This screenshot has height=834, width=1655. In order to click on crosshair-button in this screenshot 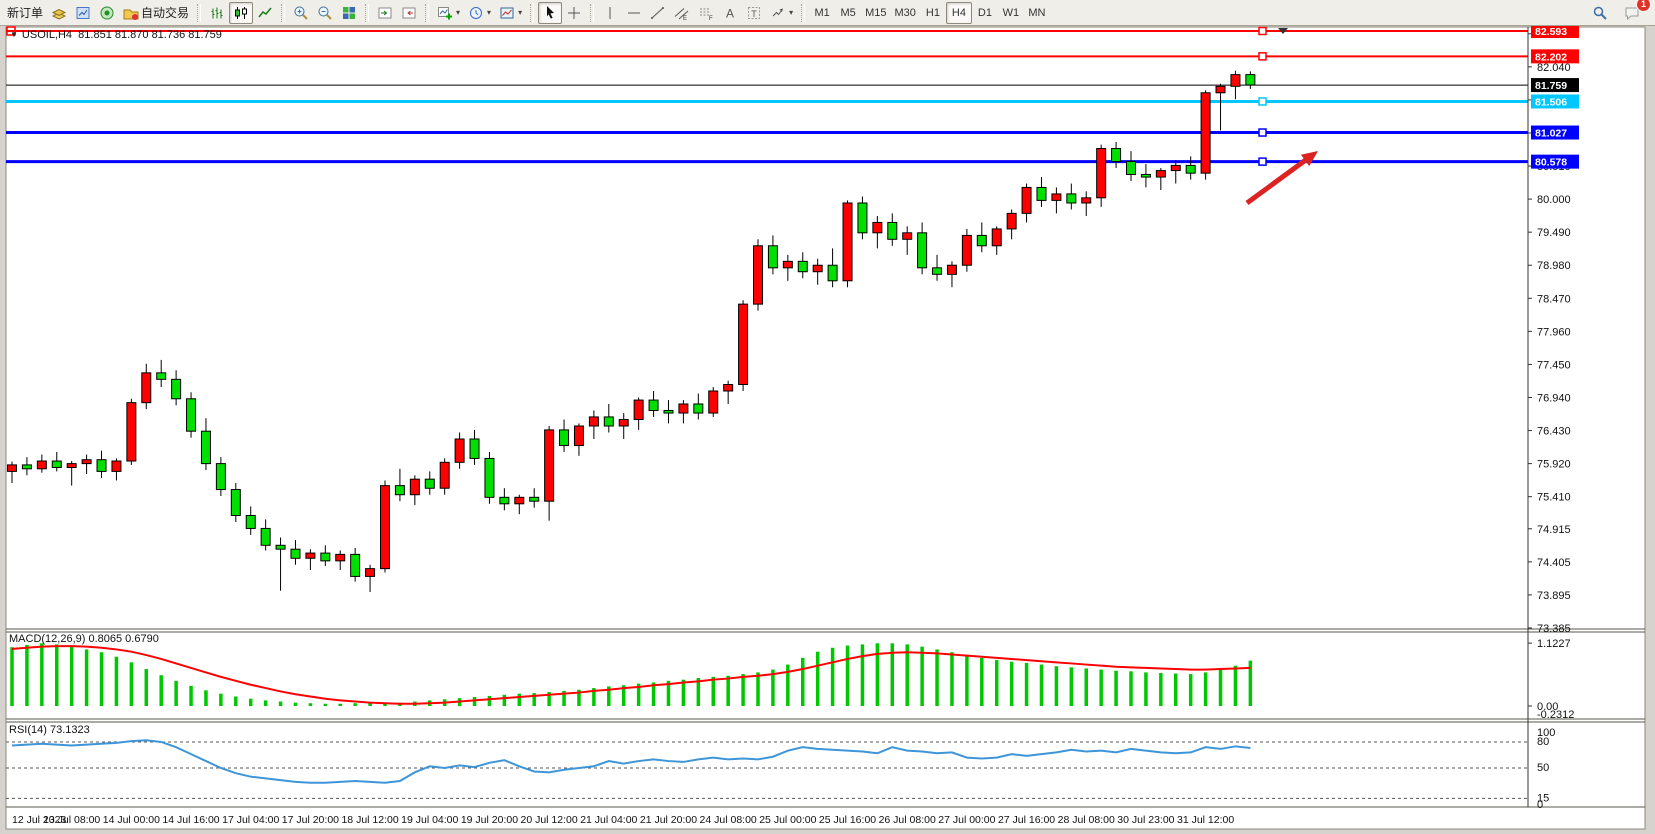, I will do `click(574, 13)`.